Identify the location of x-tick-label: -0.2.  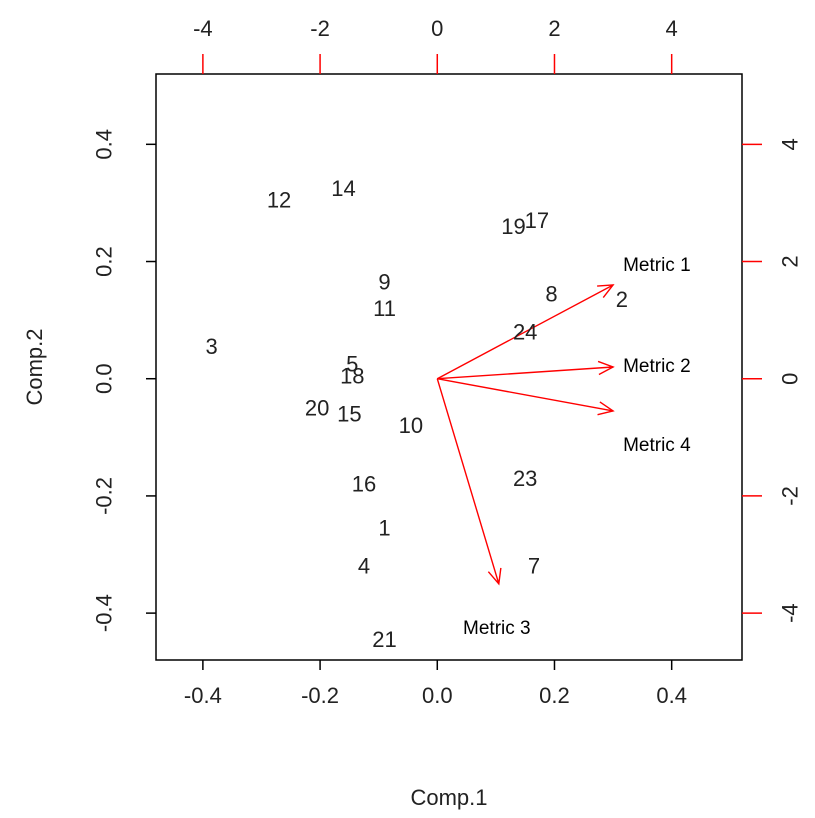
(320, 695).